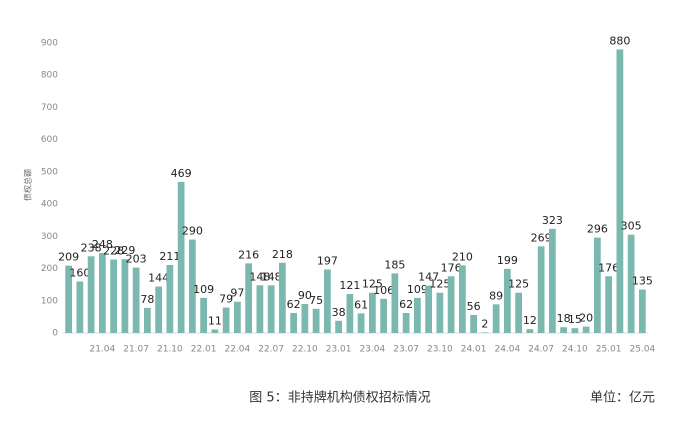 The height and width of the screenshot is (421, 693). Describe the element at coordinates (507, 350) in the screenshot. I see `x-tick-label: 24.04` at that location.